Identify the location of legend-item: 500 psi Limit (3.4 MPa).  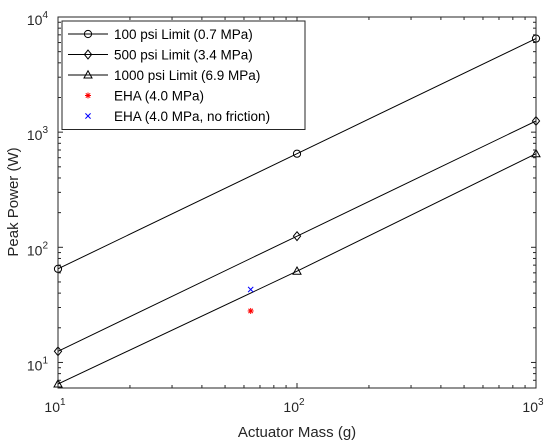
(160, 55).